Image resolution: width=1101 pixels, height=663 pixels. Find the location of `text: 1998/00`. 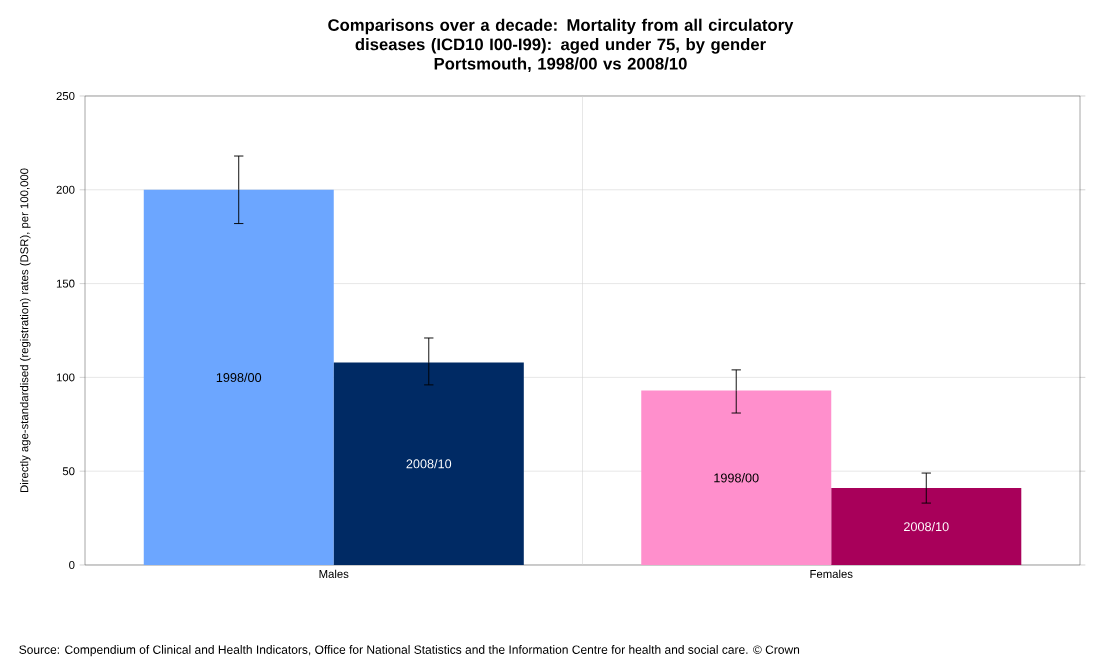

text: 1998/00 is located at coordinates (736, 478).